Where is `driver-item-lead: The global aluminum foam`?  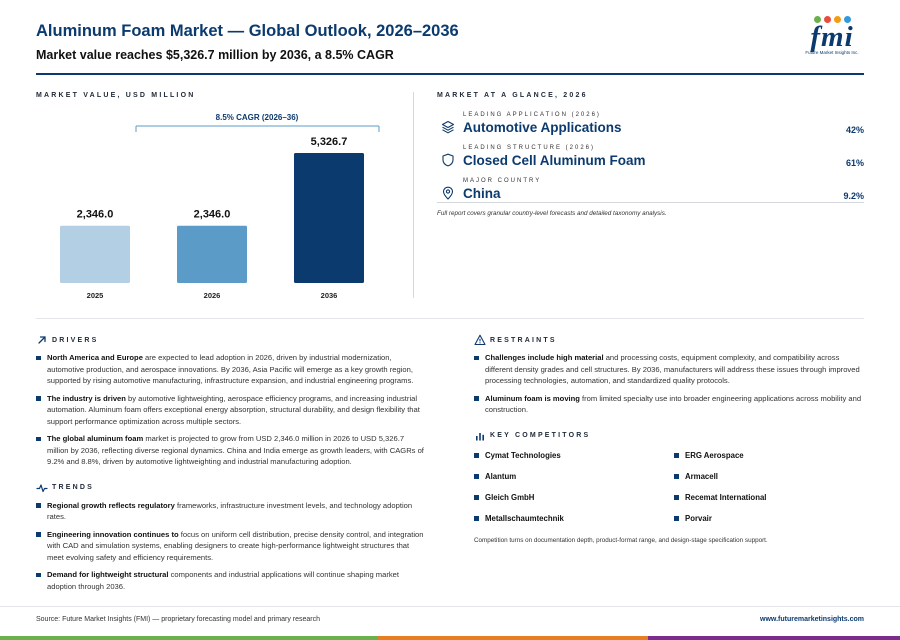
driver-item-lead: The global aluminum foam is located at coordinates (95, 438).